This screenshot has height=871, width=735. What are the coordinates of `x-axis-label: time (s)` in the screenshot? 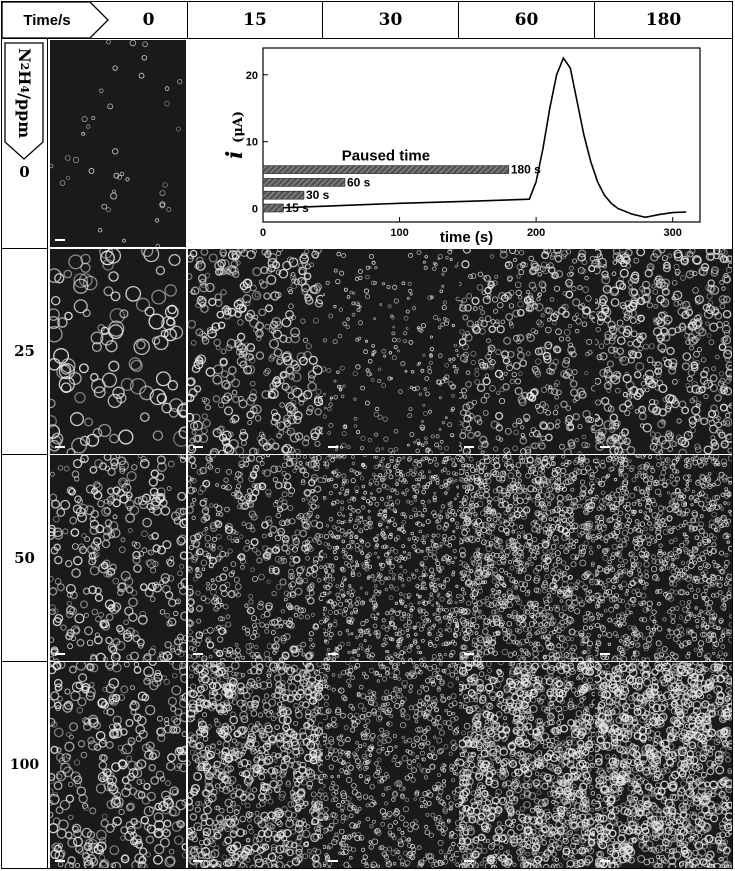 It's located at (466, 237).